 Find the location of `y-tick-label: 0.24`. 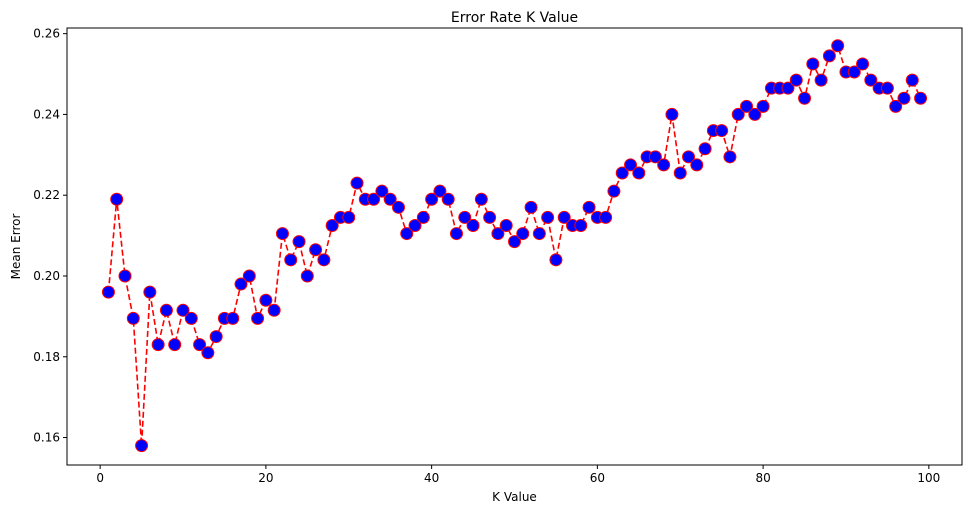

y-tick-label: 0.24 is located at coordinates (46, 114).